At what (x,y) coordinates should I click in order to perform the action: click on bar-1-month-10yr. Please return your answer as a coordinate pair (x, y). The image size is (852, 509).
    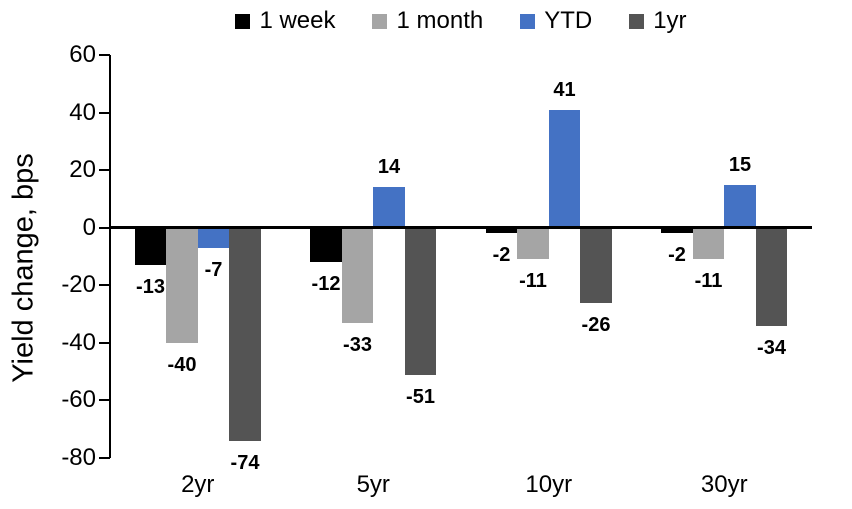
    Looking at the image, I should click on (533, 243).